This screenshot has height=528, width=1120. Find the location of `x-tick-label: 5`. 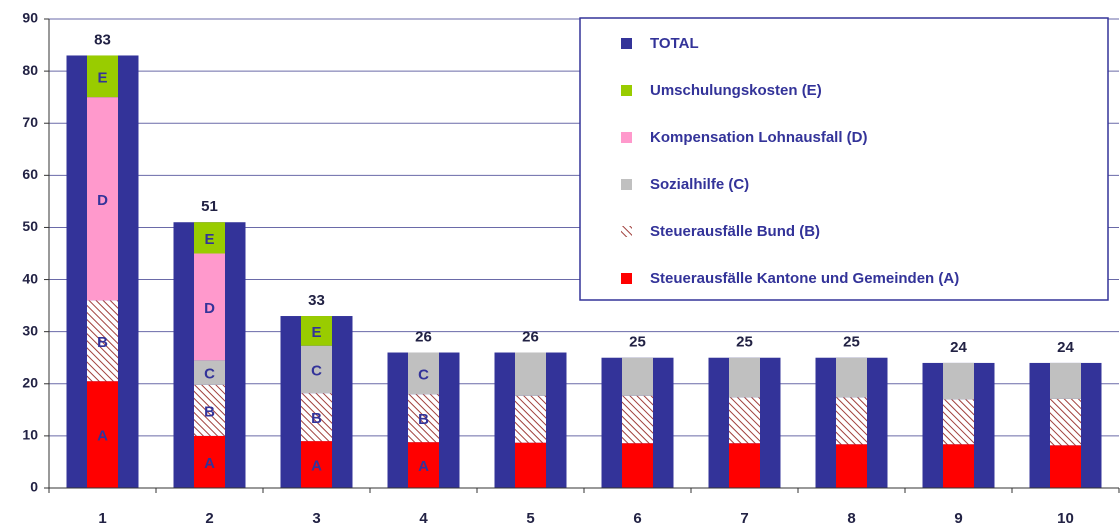

x-tick-label: 5 is located at coordinates (530, 518).